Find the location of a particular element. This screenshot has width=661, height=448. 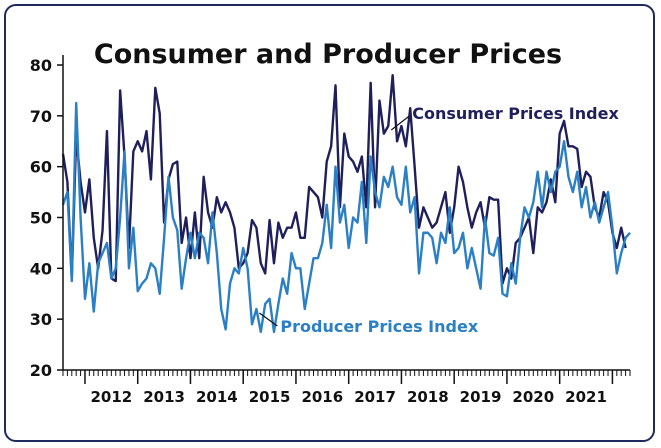

x-tick-label: 2015 is located at coordinates (270, 397).